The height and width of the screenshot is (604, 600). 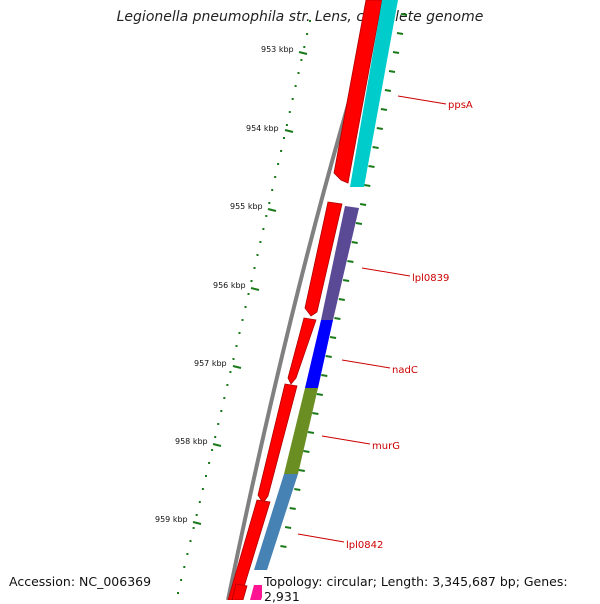 I want to click on lpl0839-feature, so click(x=340, y=263).